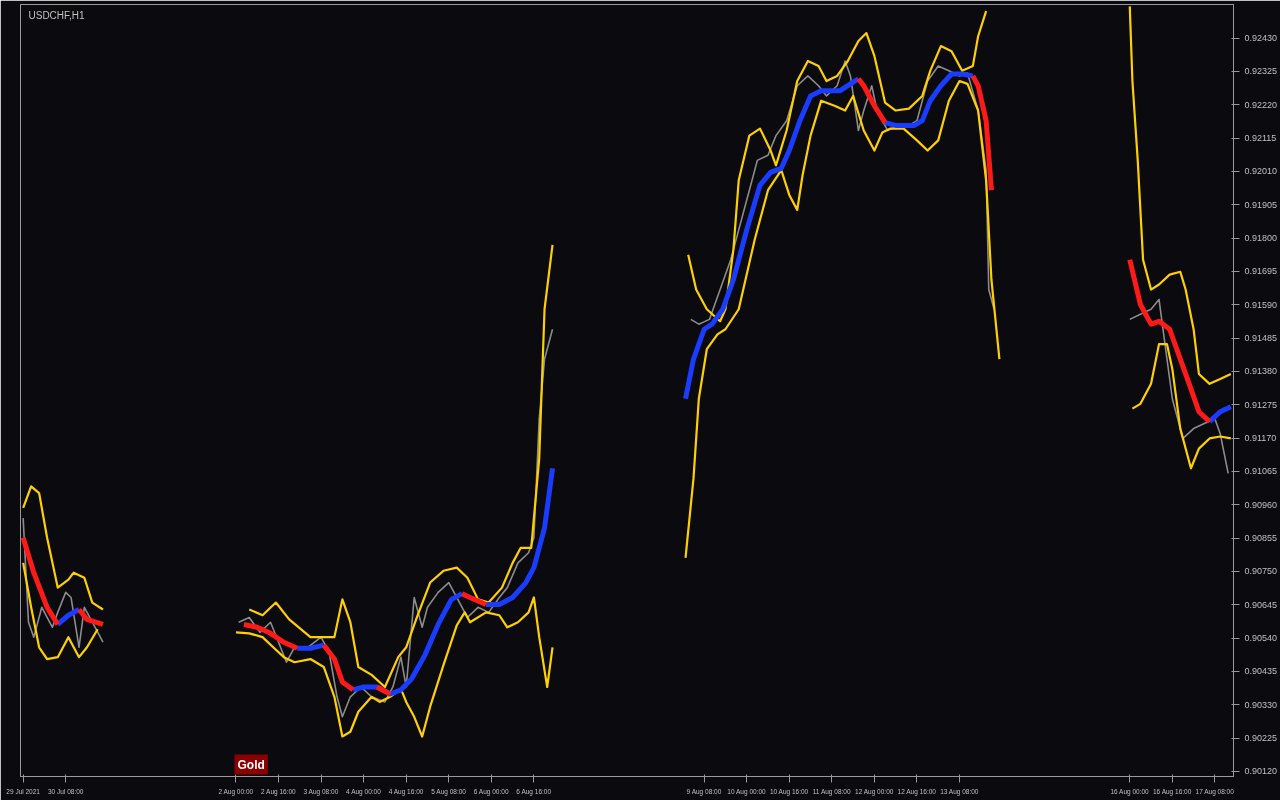 This screenshot has width=1280, height=800. I want to click on y-tick-label: 0.92220, so click(1261, 104).